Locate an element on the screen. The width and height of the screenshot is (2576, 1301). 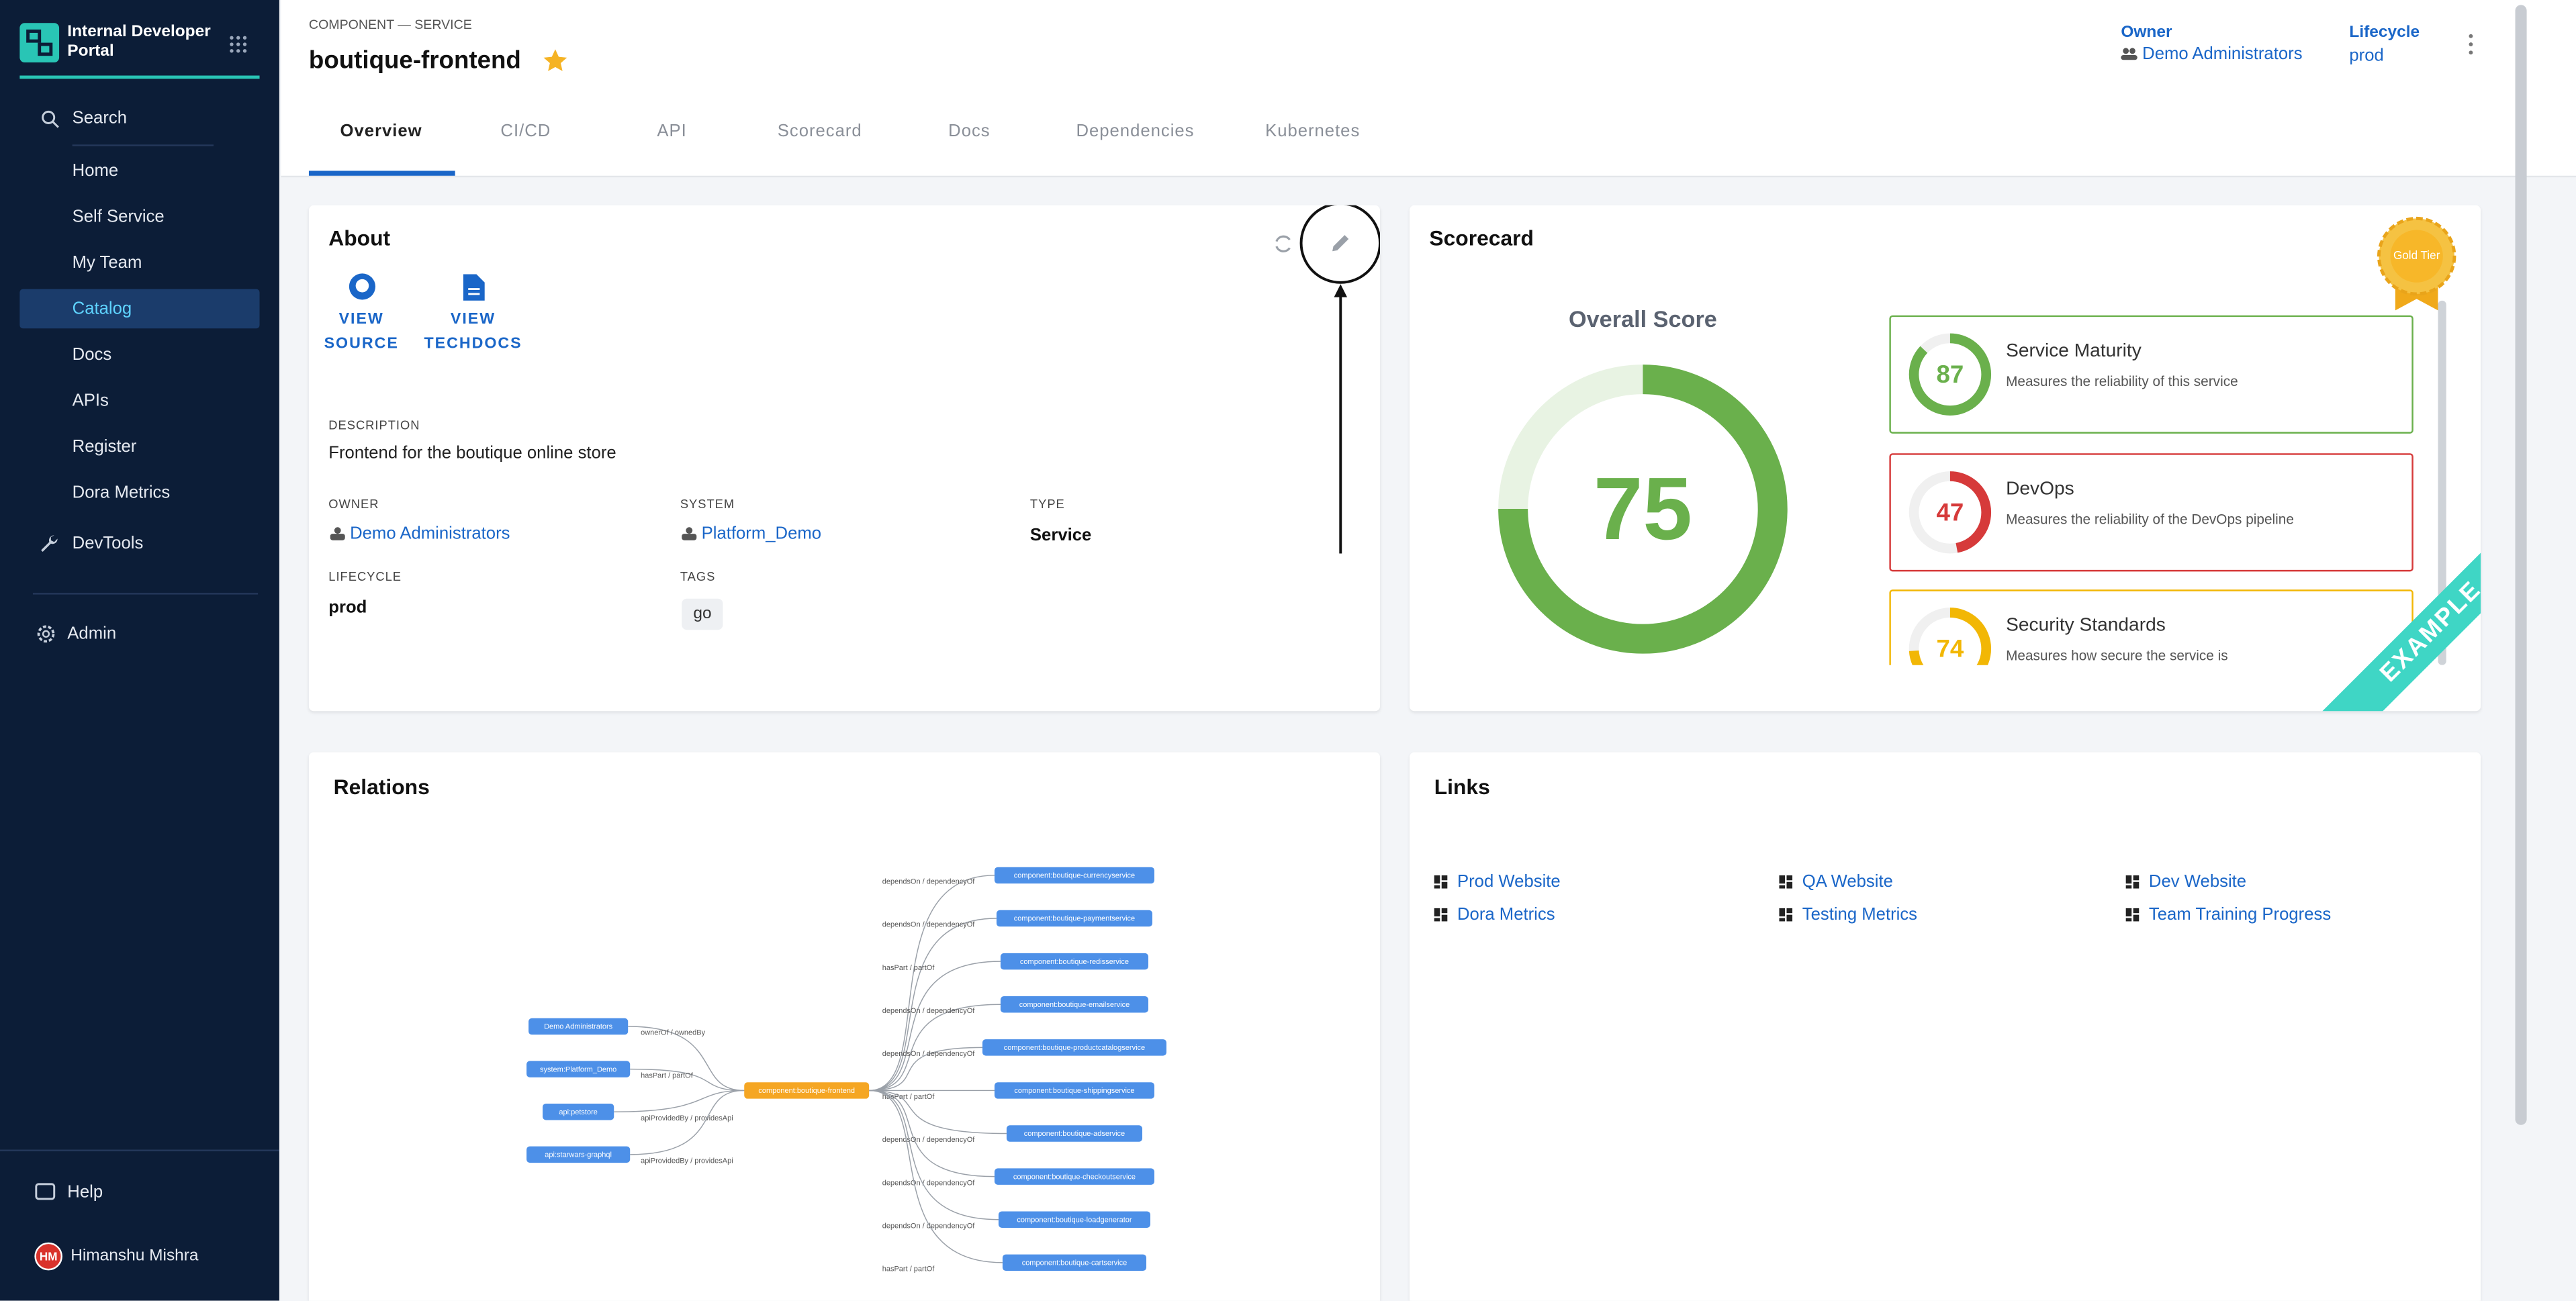
tab: Overview is located at coordinates (381, 132).